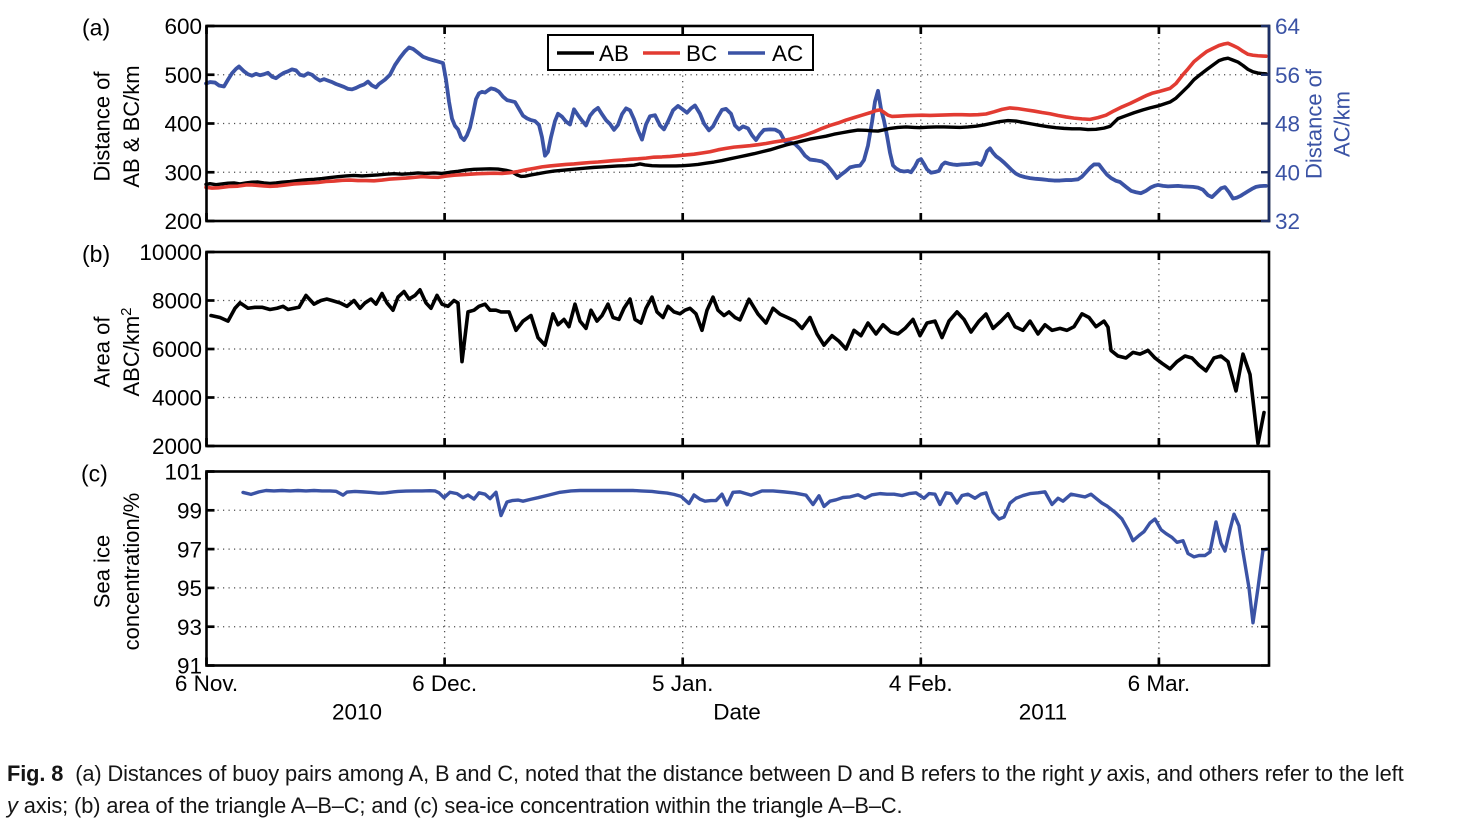 The width and height of the screenshot is (1470, 835). I want to click on svg-text: 97, so click(189, 549).